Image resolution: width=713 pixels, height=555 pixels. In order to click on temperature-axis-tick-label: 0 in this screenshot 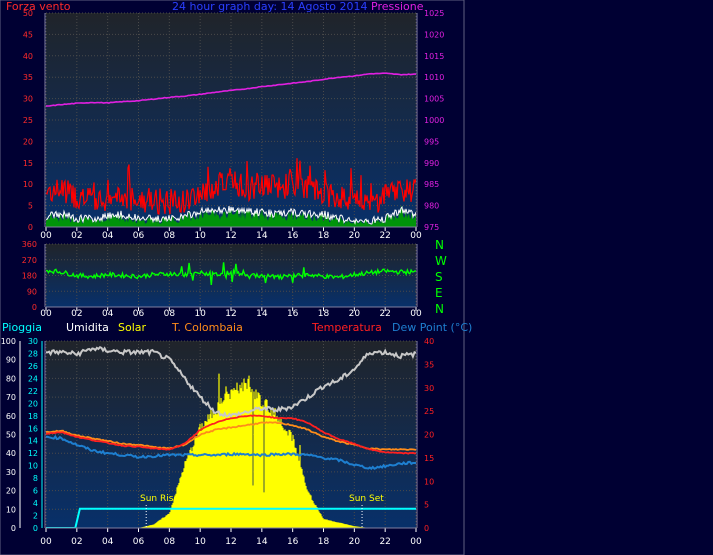, I will do `click(426, 528)`.